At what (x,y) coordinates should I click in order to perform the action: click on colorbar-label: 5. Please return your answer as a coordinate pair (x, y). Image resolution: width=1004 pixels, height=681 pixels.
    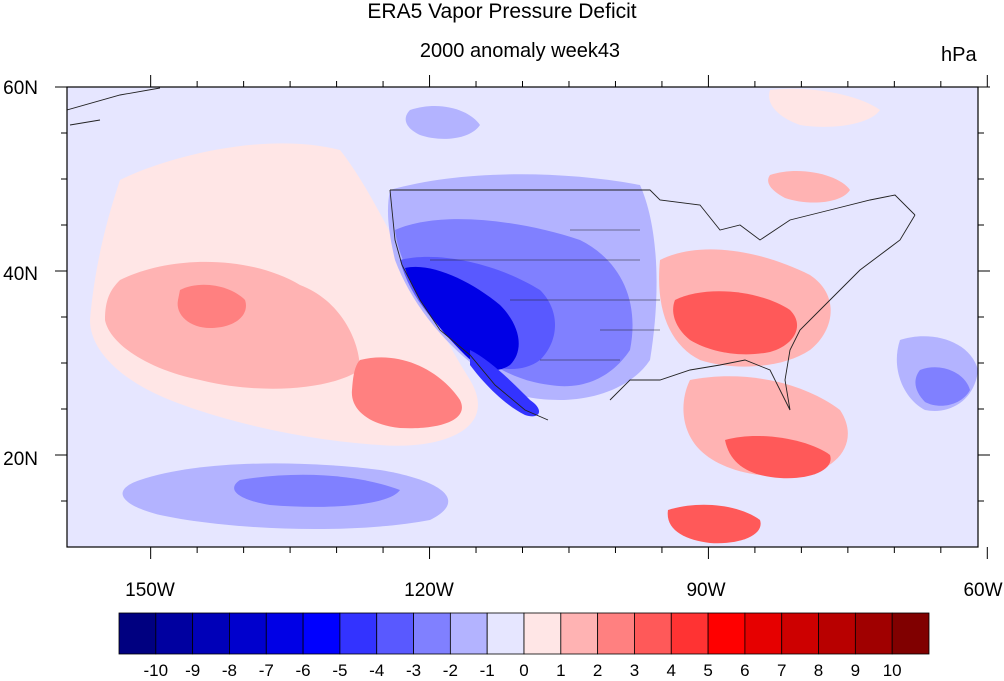
    Looking at the image, I should click on (707, 670).